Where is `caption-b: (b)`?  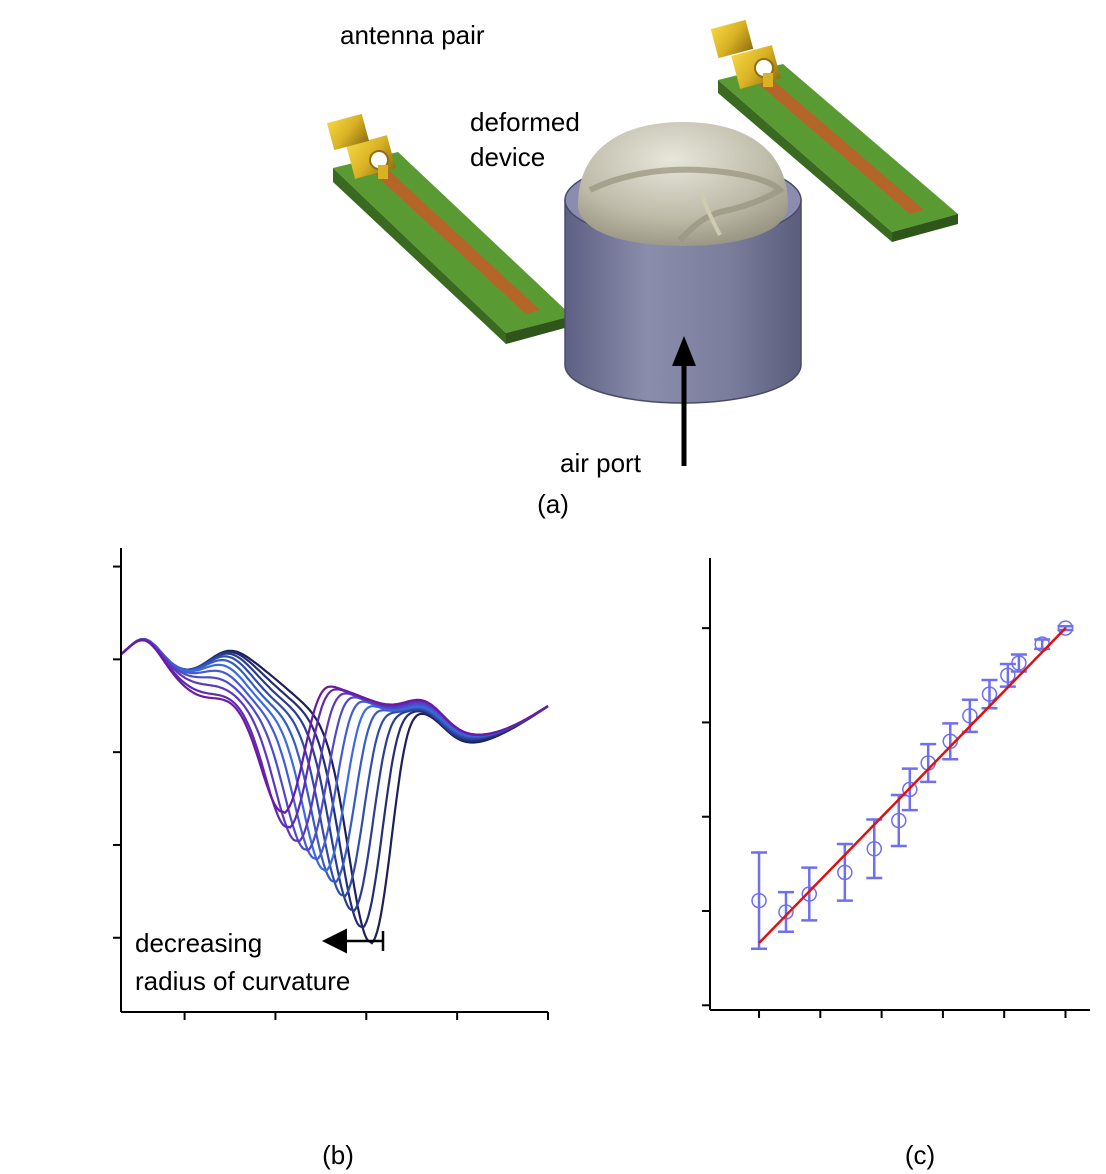
caption-b: (b) is located at coordinates (338, 1155).